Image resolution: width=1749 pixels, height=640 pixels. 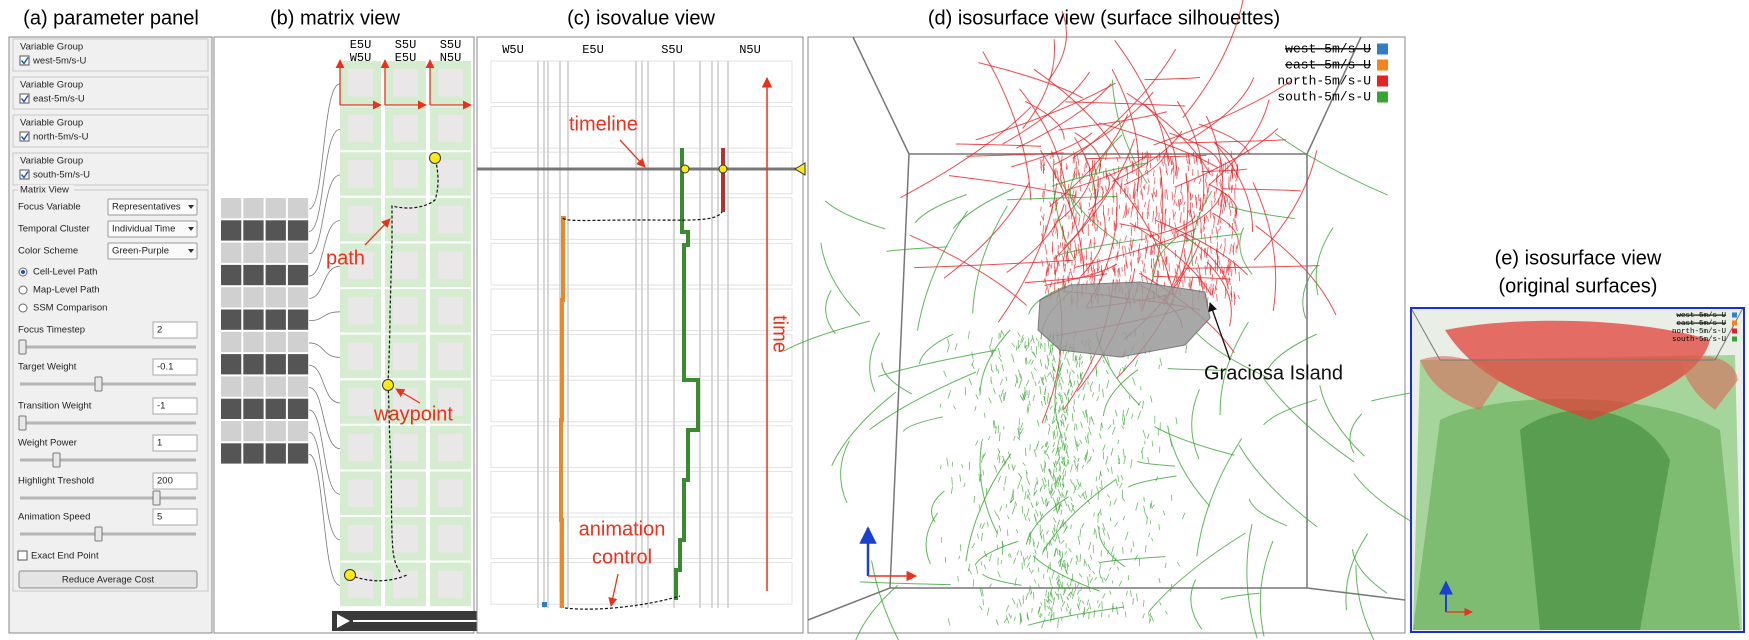 I want to click on marker, so click(x=544, y=604).